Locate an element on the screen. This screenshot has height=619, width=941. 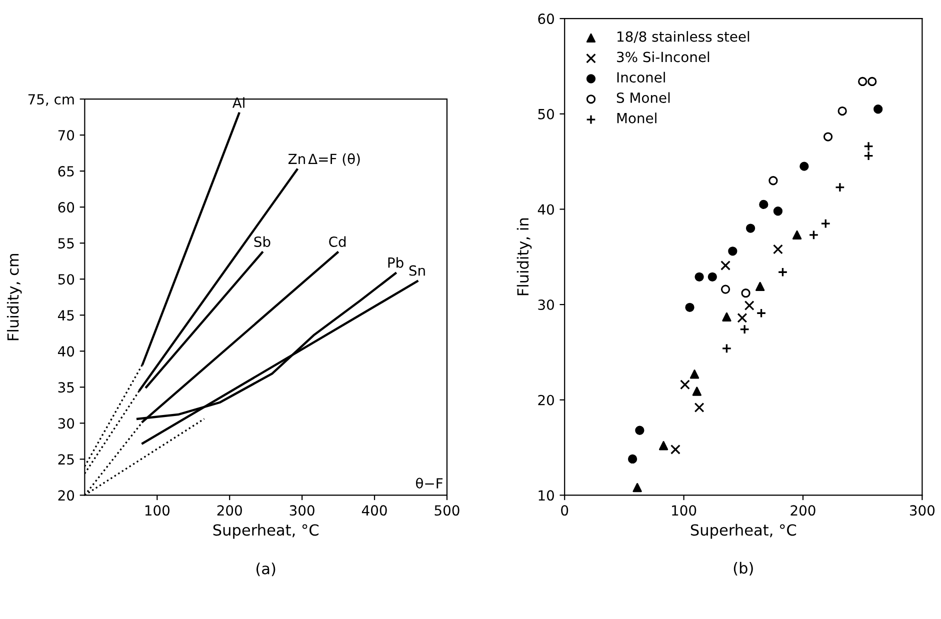
series-label: Sb is located at coordinates (262, 241).